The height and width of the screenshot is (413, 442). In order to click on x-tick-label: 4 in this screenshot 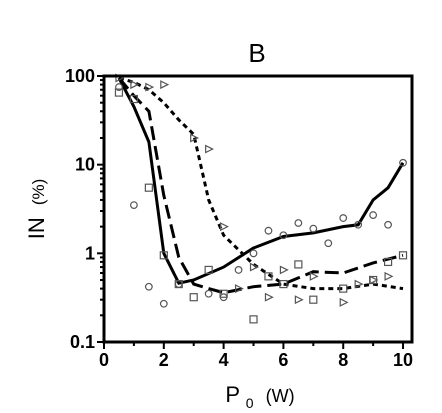, I will do `click(224, 360)`.